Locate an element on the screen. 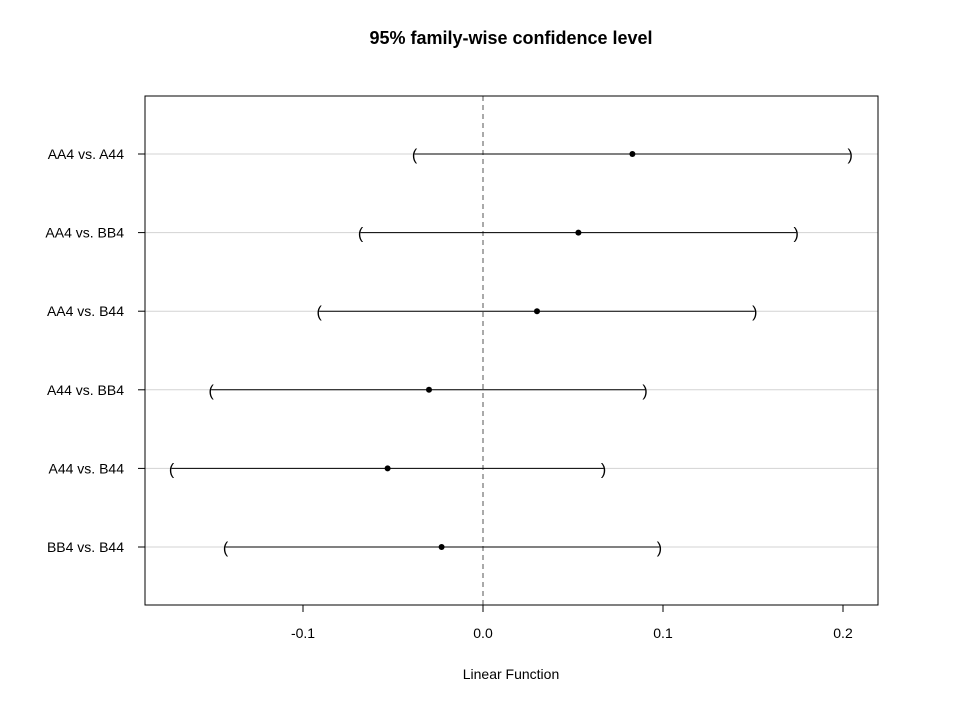 The image size is (975, 702). x-tick-label: 0.2 is located at coordinates (843, 633).